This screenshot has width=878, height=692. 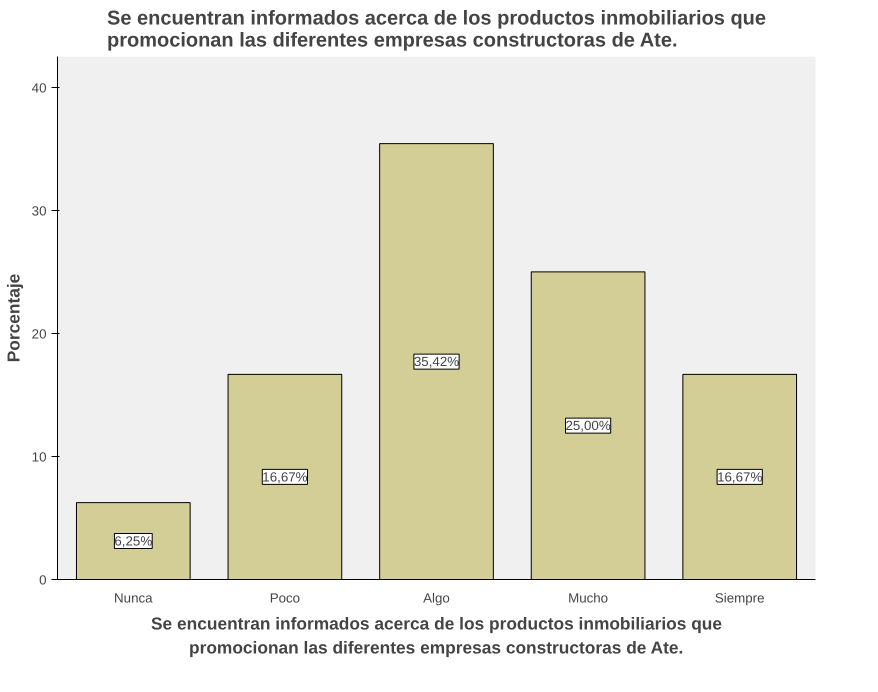 I want to click on x-tick-label: Algo, so click(x=436, y=598).